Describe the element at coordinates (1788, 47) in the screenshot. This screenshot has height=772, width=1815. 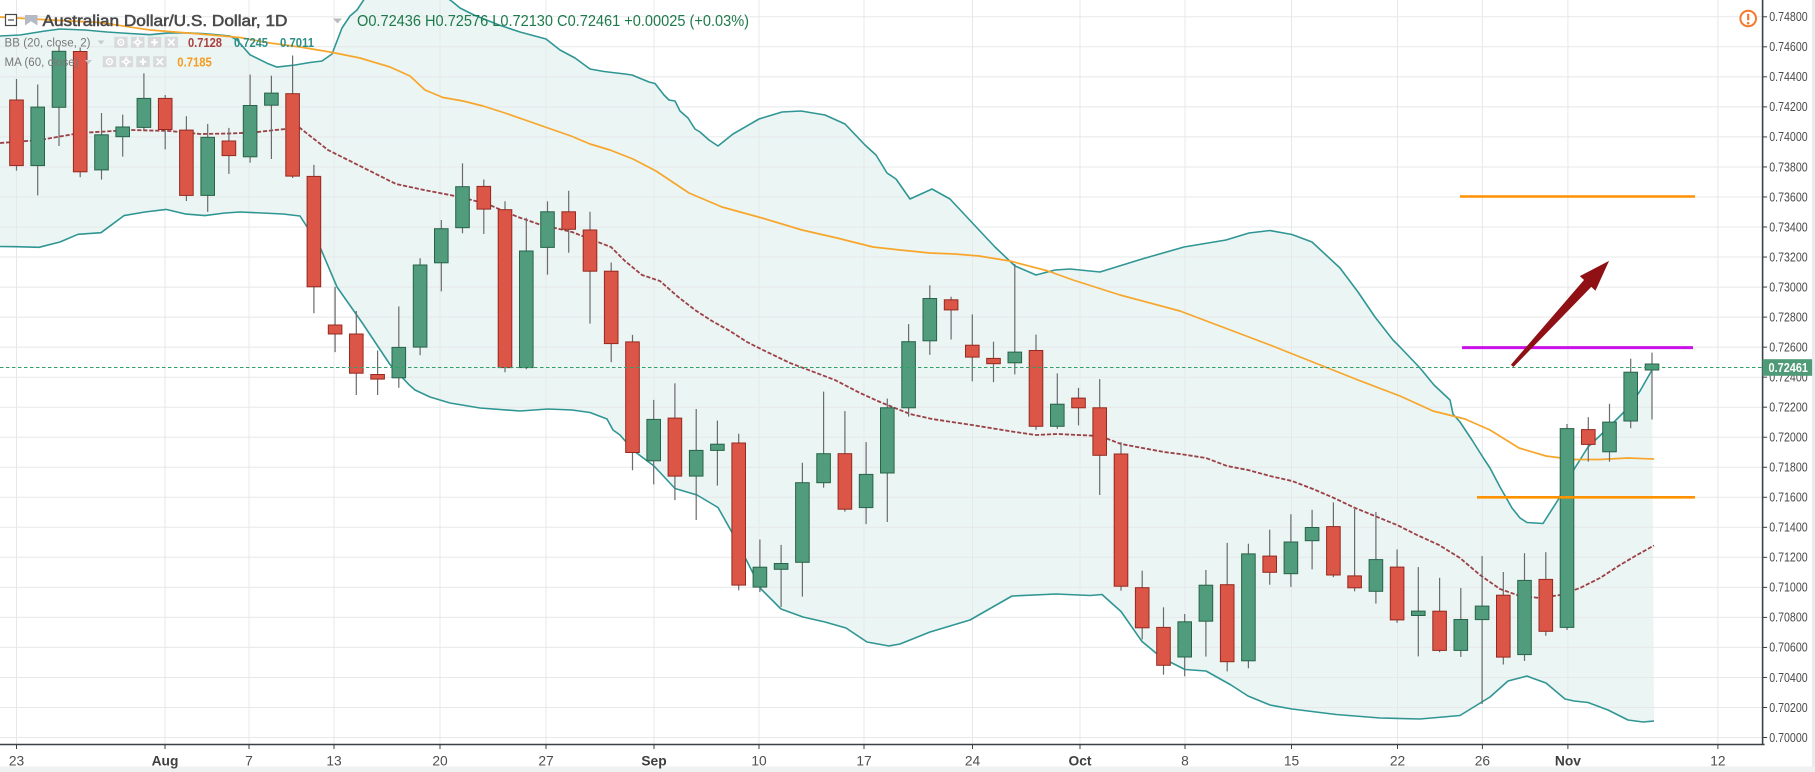
I see `svg-text: 0.74600` at that location.